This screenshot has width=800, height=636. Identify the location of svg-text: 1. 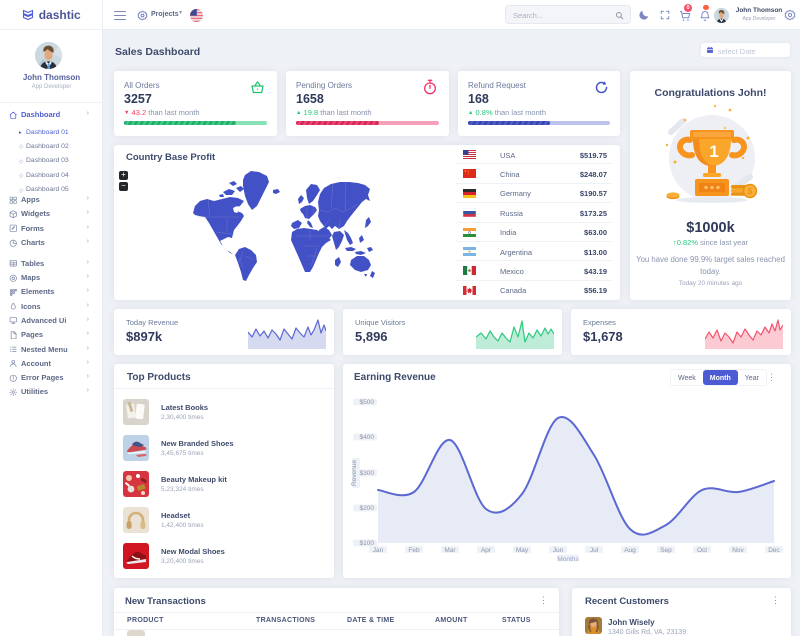
(713, 151).